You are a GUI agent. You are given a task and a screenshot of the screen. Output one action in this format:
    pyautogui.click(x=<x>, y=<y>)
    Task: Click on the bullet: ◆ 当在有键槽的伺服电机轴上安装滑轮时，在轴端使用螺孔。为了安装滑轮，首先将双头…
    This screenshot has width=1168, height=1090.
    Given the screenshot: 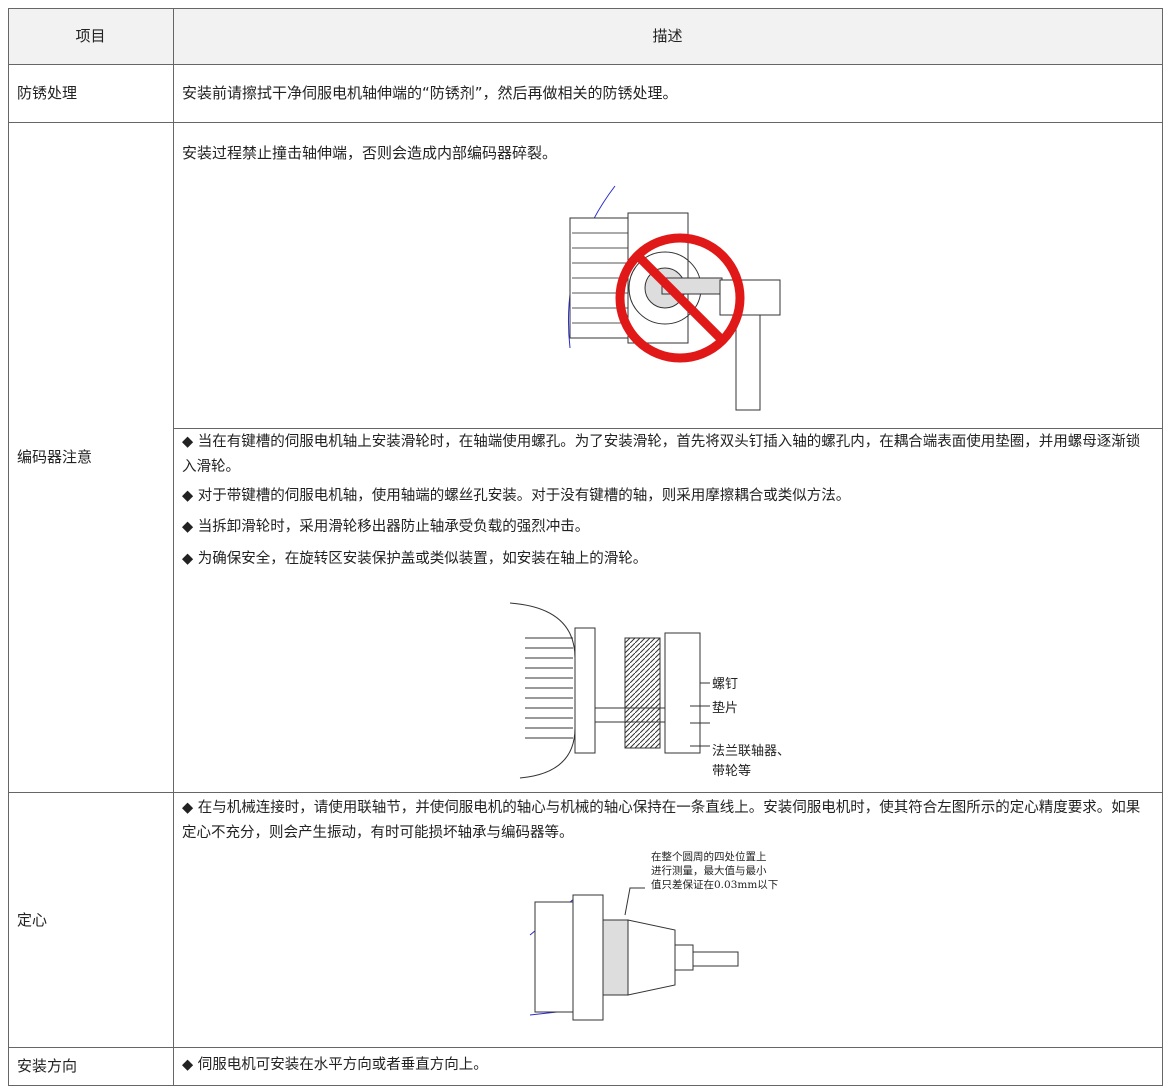 What is the action you would take?
    pyautogui.click(x=661, y=454)
    